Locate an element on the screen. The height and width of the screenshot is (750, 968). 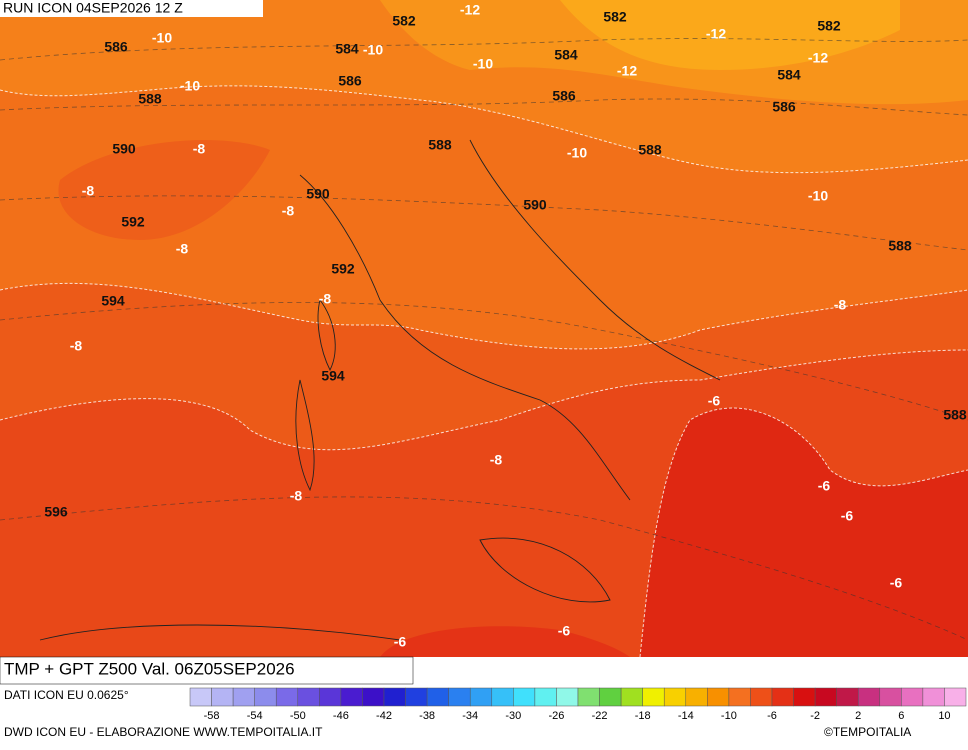
scale-label: -54 is located at coordinates (255, 716).